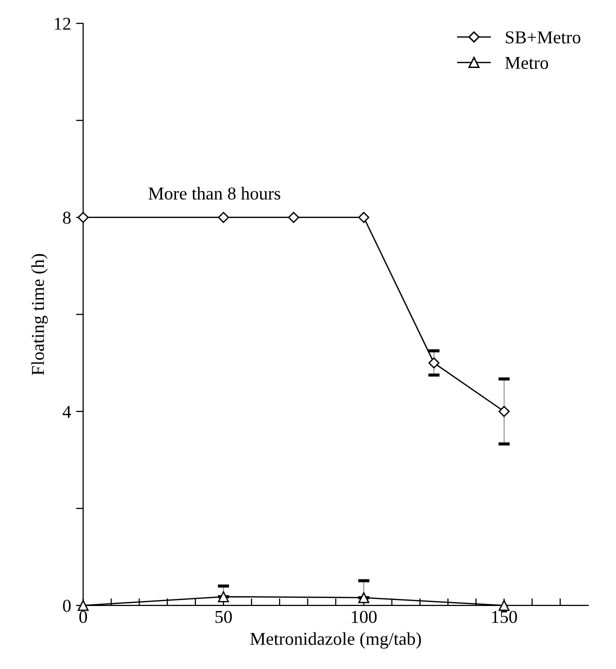 This screenshot has width=616, height=669. Describe the element at coordinates (214, 193) in the screenshot. I see `annotation: More than 8 hours` at that location.